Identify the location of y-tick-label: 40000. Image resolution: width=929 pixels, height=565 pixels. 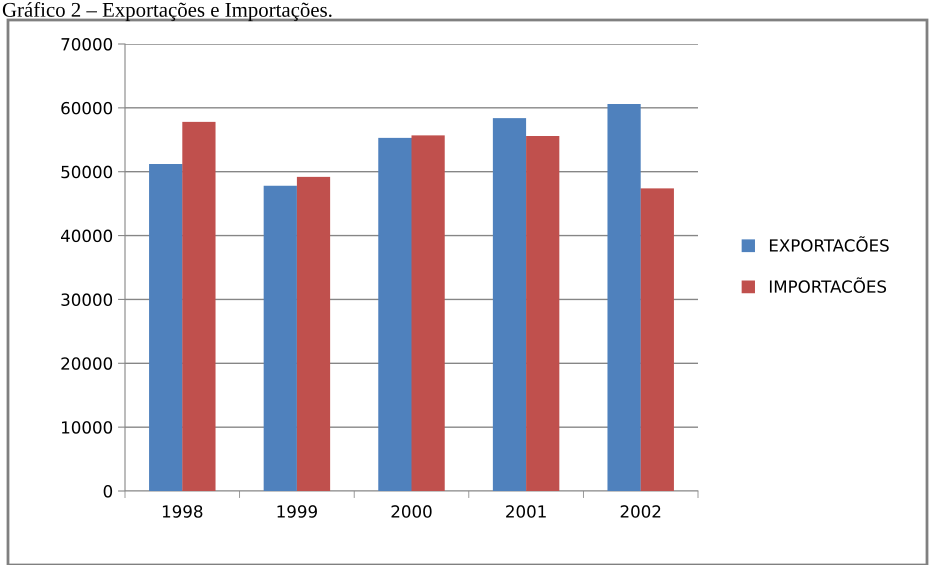
(86, 236).